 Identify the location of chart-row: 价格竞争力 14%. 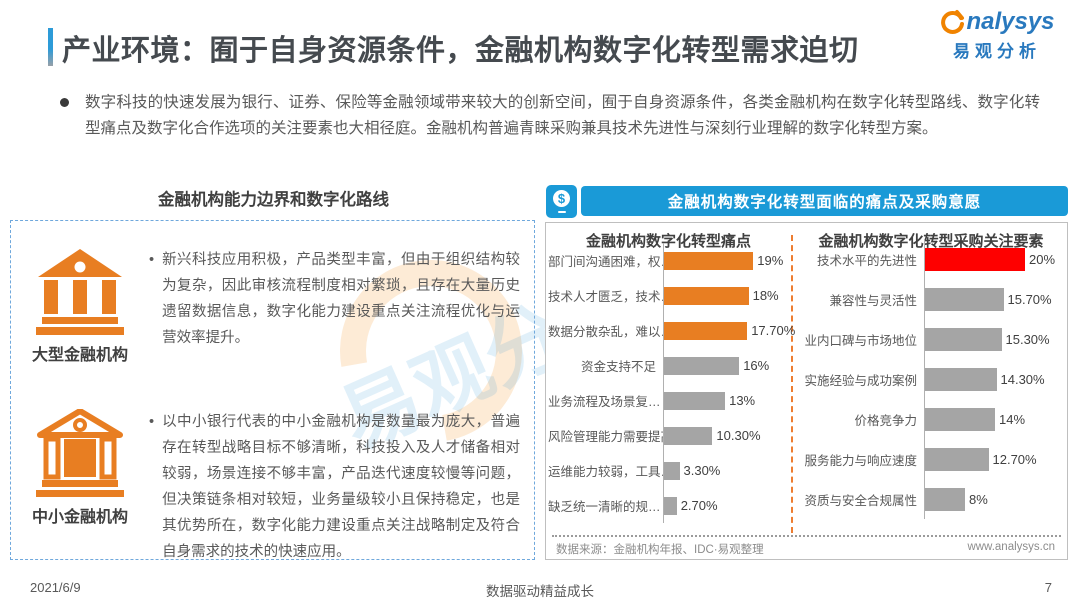
(931, 419).